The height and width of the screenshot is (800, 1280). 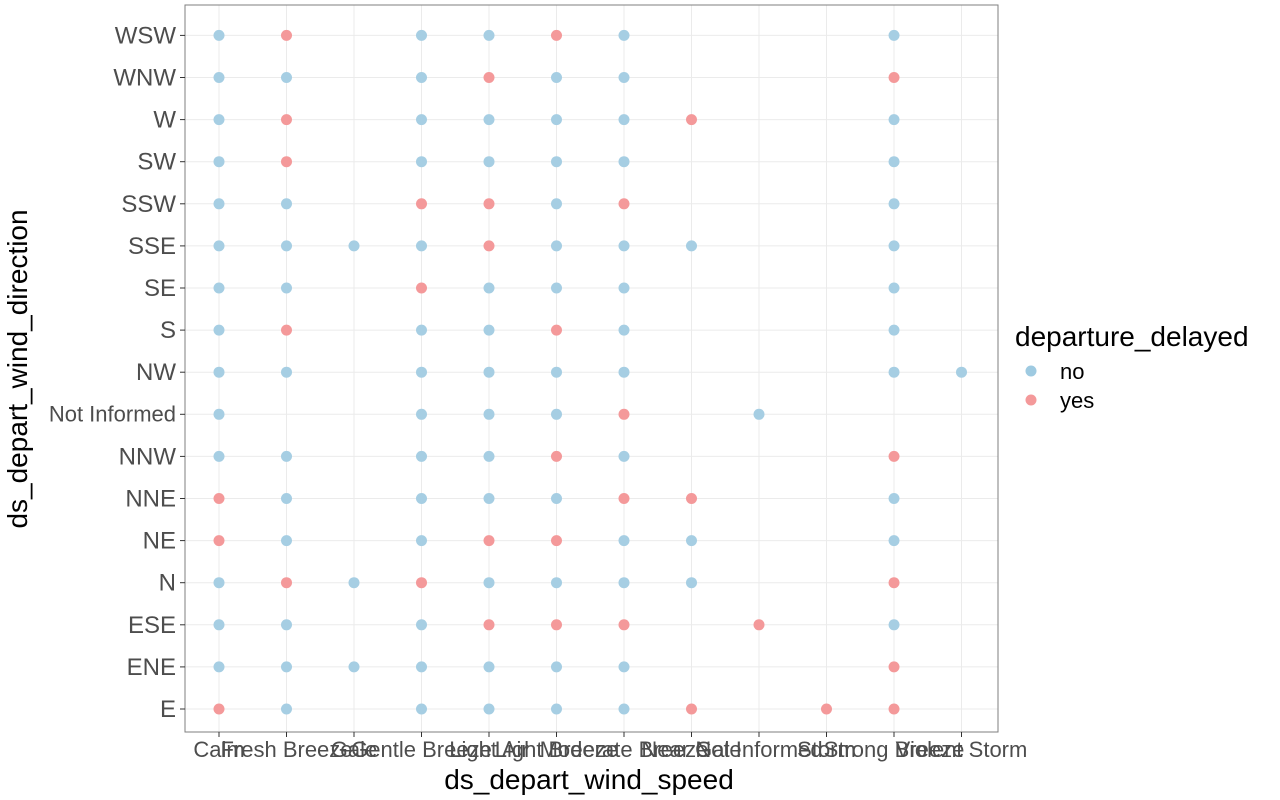 I want to click on legend-entries: no yes, so click(x=1059, y=386).